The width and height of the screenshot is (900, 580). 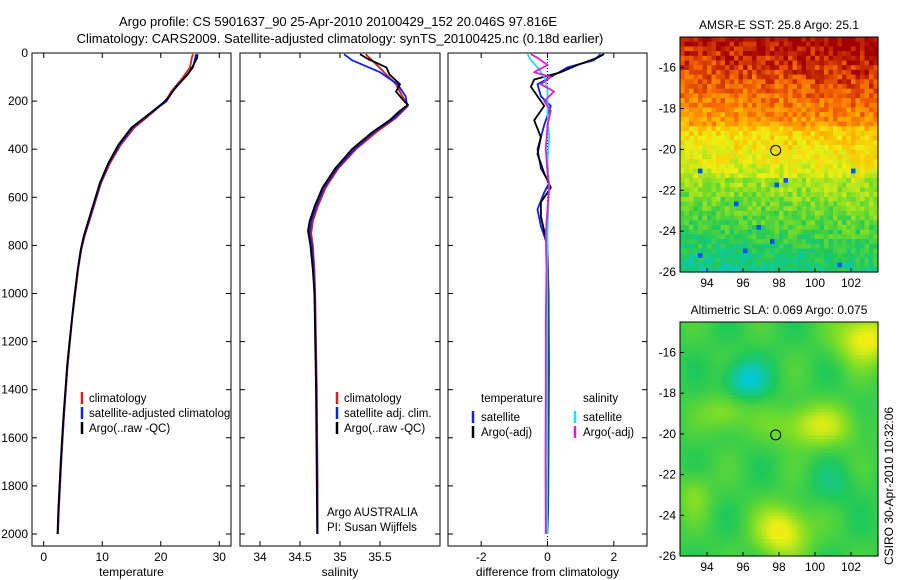 I want to click on y-tick-label: 1800, so click(x=14, y=486).